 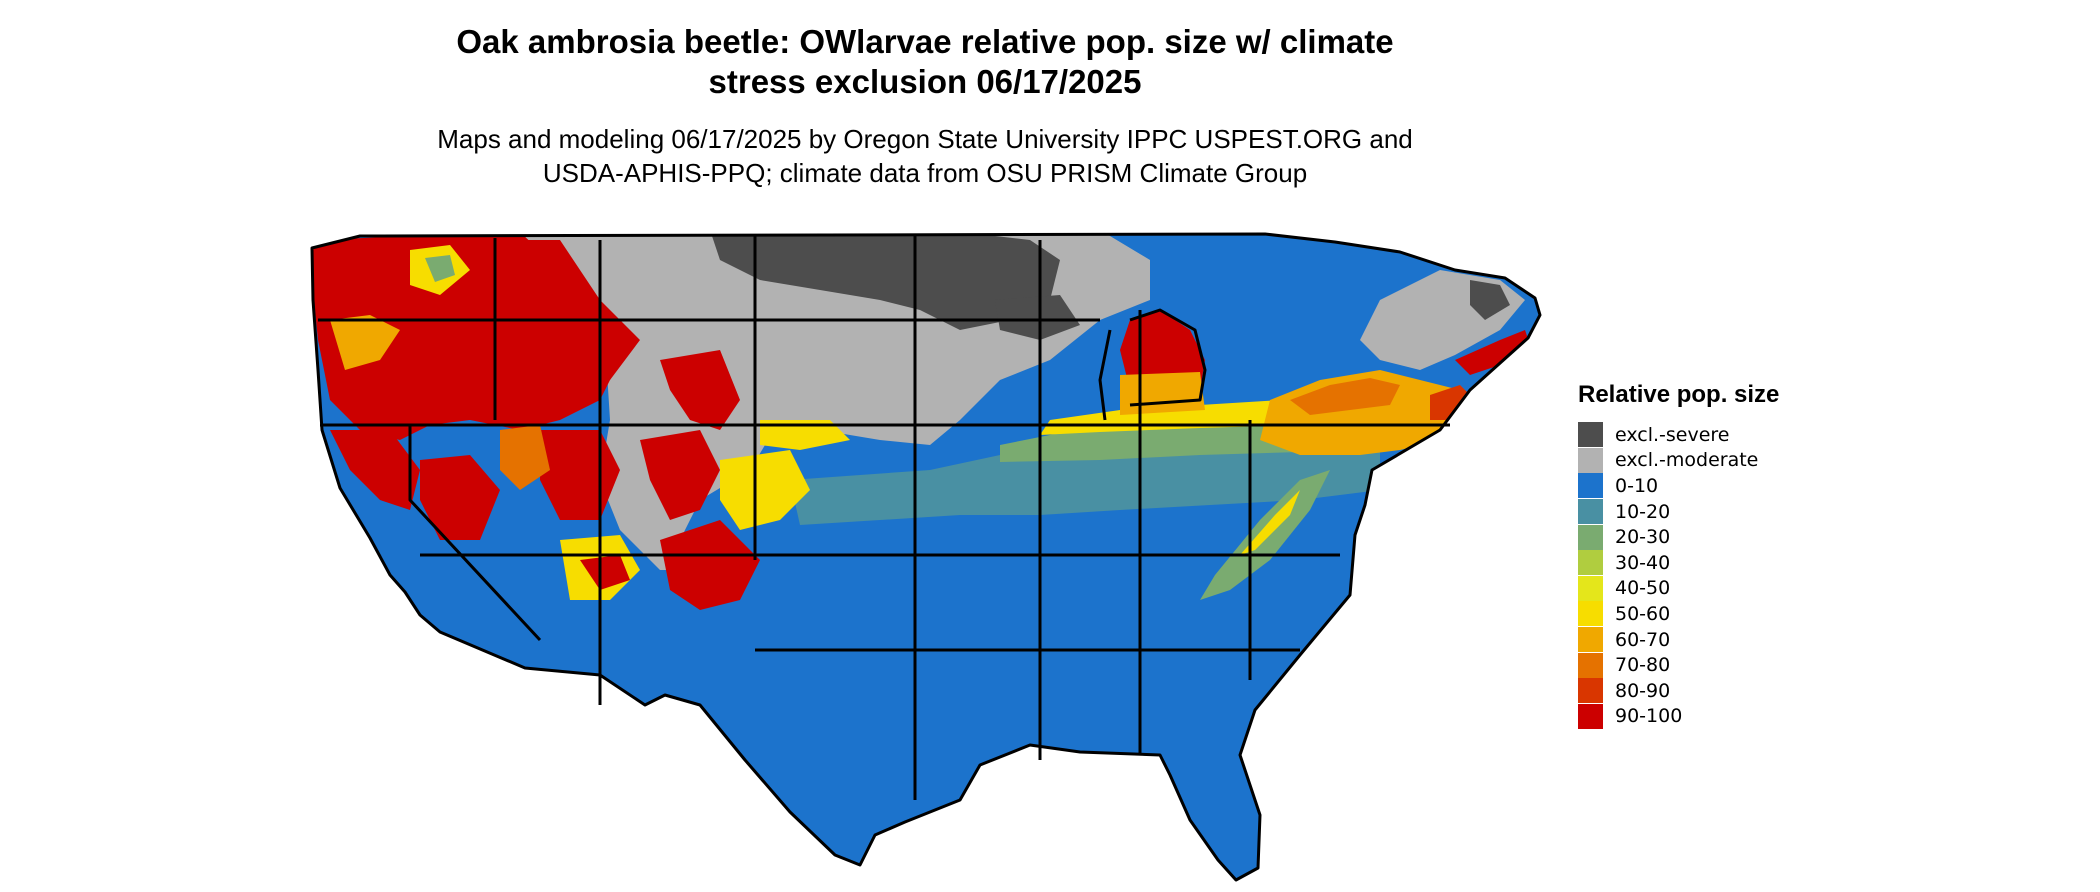 What do you see at coordinates (1162, 393) in the screenshot?
I see `region-pop-60-70-michigan` at bounding box center [1162, 393].